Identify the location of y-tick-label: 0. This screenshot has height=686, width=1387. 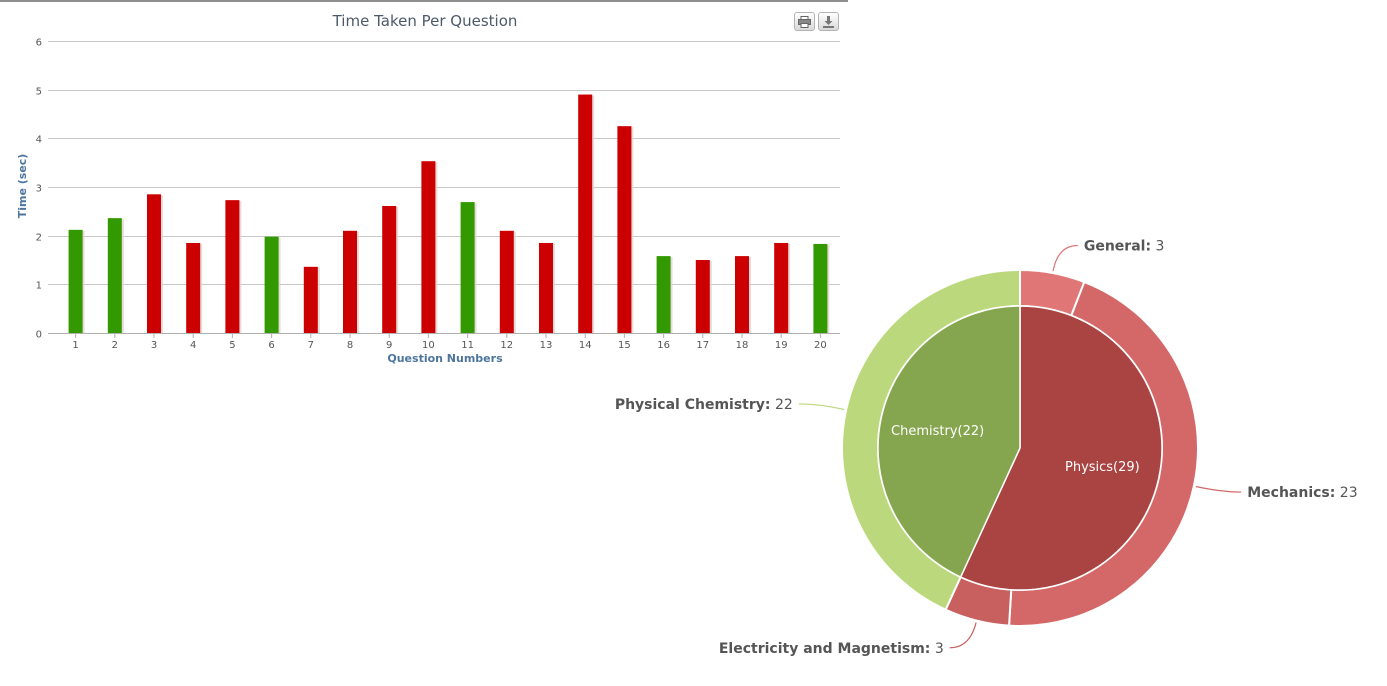
(39, 335).